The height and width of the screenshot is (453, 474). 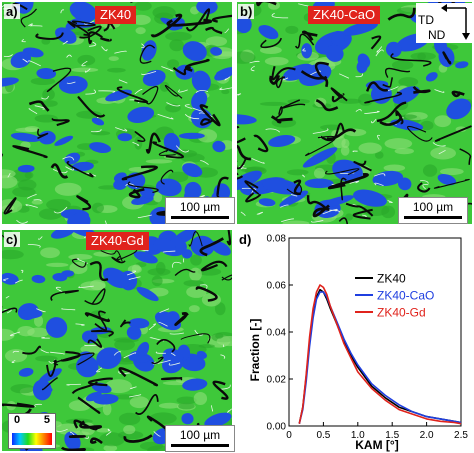 I want to click on y-tick-label: 0.02, so click(x=277, y=380).